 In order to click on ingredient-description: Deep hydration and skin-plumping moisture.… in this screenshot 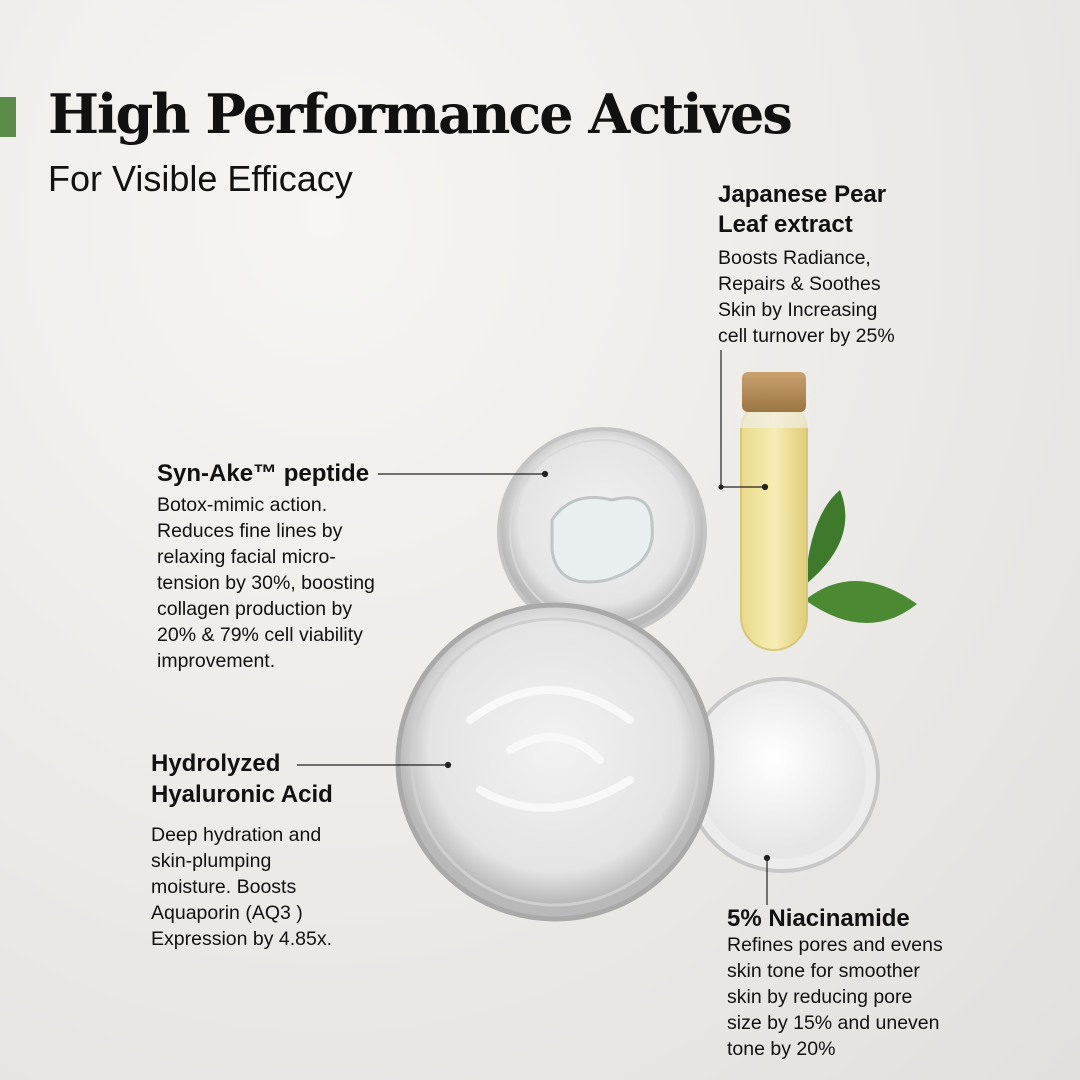, I will do `click(242, 887)`.